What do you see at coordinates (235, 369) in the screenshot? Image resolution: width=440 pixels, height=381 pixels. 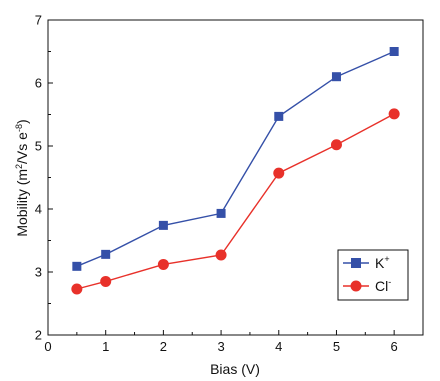 I see `x-axis-title: Bias (V)` at bounding box center [235, 369].